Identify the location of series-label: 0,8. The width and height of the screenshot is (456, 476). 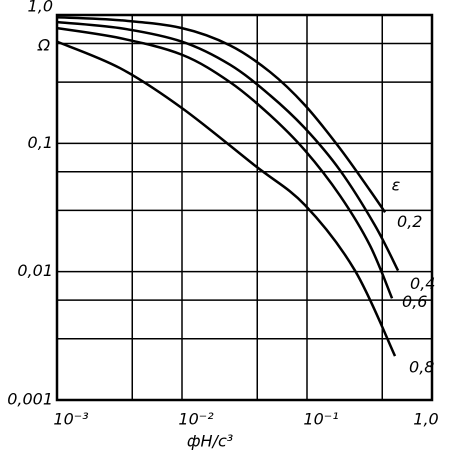
(421, 367).